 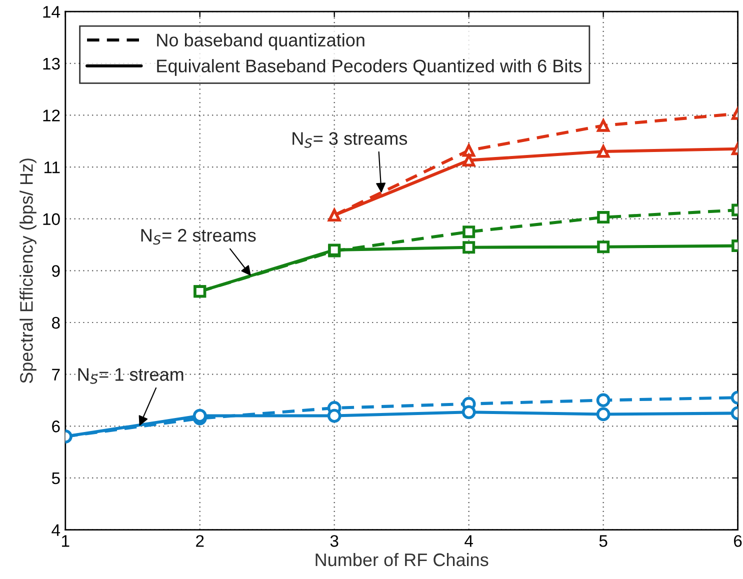 What do you see at coordinates (738, 541) in the screenshot?
I see `x-tick-label: 6` at bounding box center [738, 541].